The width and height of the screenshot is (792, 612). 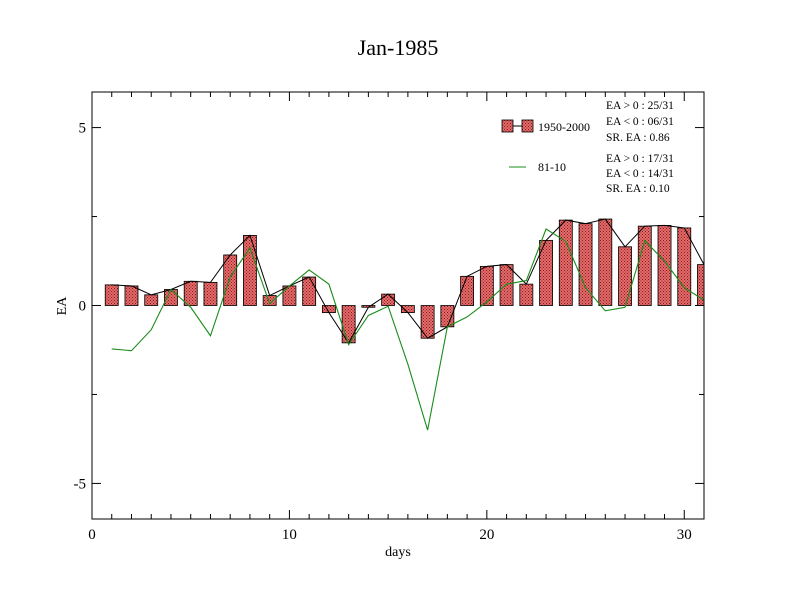 What do you see at coordinates (564, 127) in the screenshot?
I see `legend-label-bars: 1950-2000` at bounding box center [564, 127].